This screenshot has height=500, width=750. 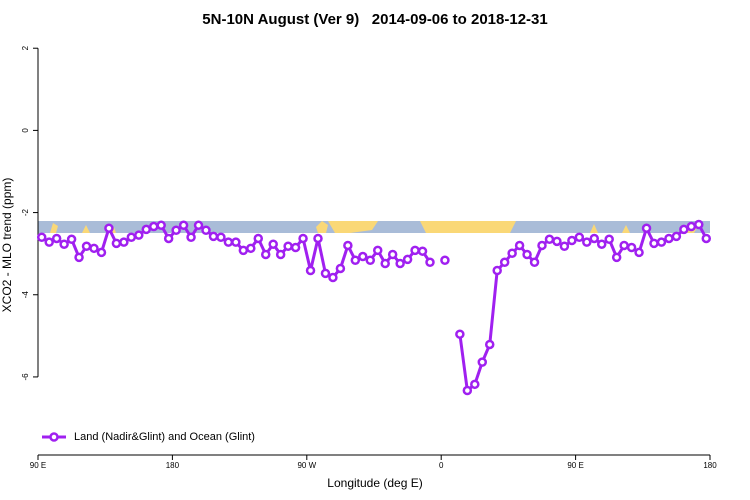 I want to click on y-tick-label: -4, so click(x=25, y=295).